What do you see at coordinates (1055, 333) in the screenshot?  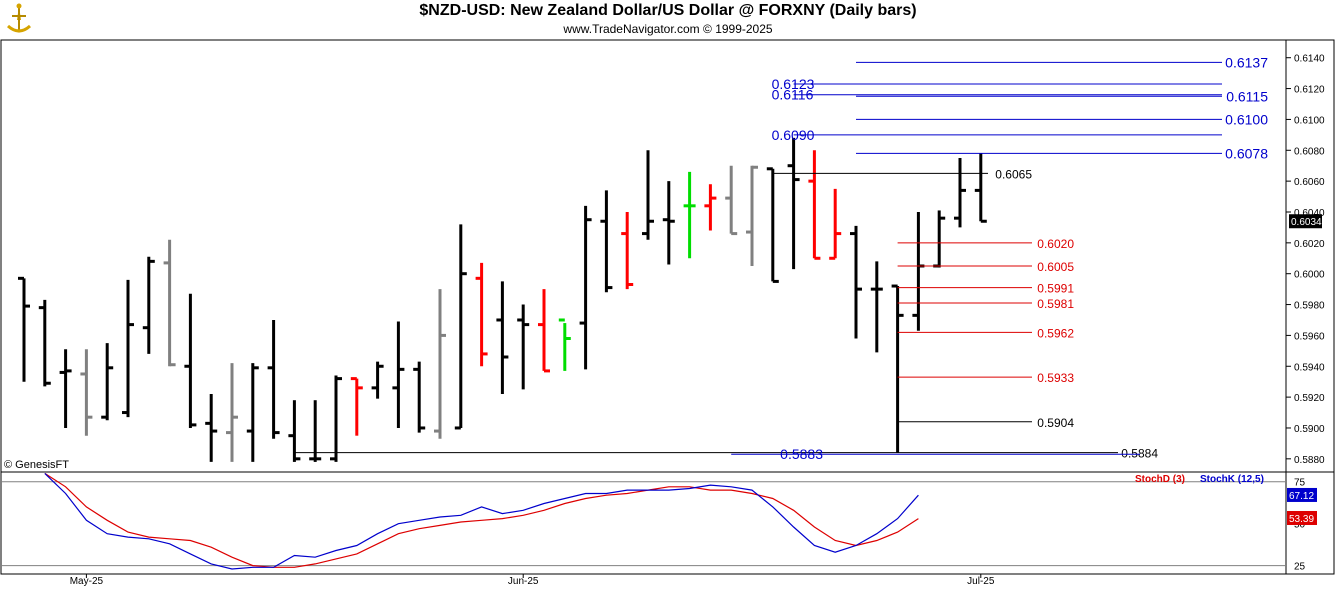 I see `price-level-label: 0.5962` at bounding box center [1055, 333].